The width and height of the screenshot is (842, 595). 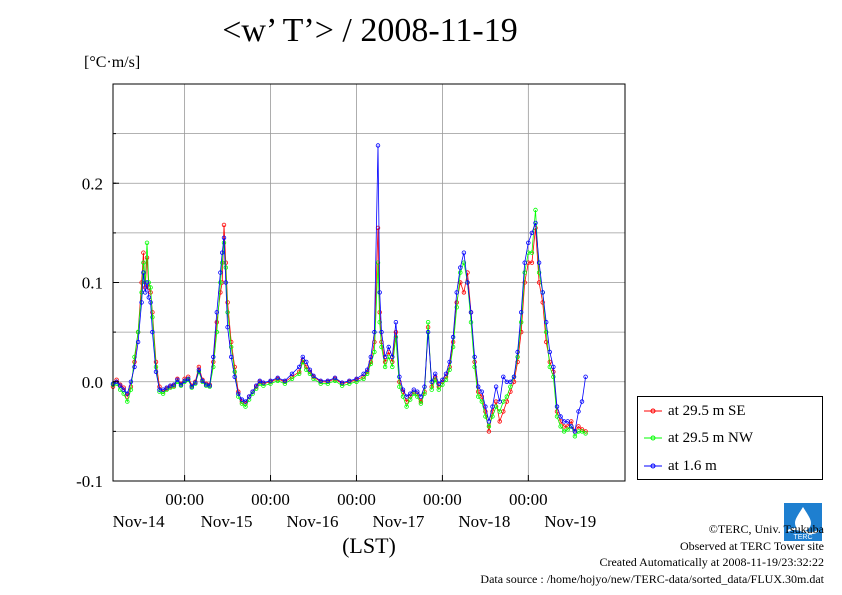 I want to click on x-day-label: Nov-18, so click(x=484, y=521).